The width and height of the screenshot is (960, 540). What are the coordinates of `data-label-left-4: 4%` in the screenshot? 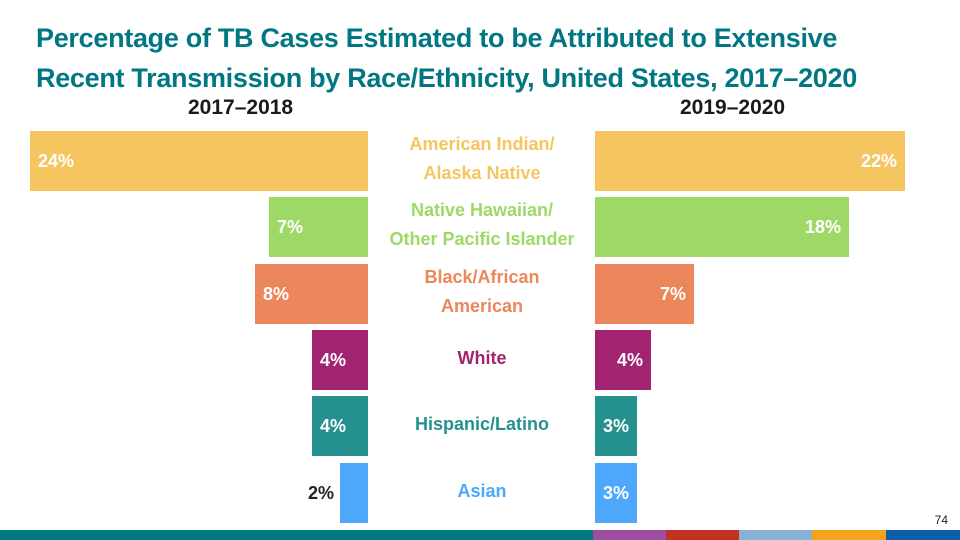 It's located at (333, 426).